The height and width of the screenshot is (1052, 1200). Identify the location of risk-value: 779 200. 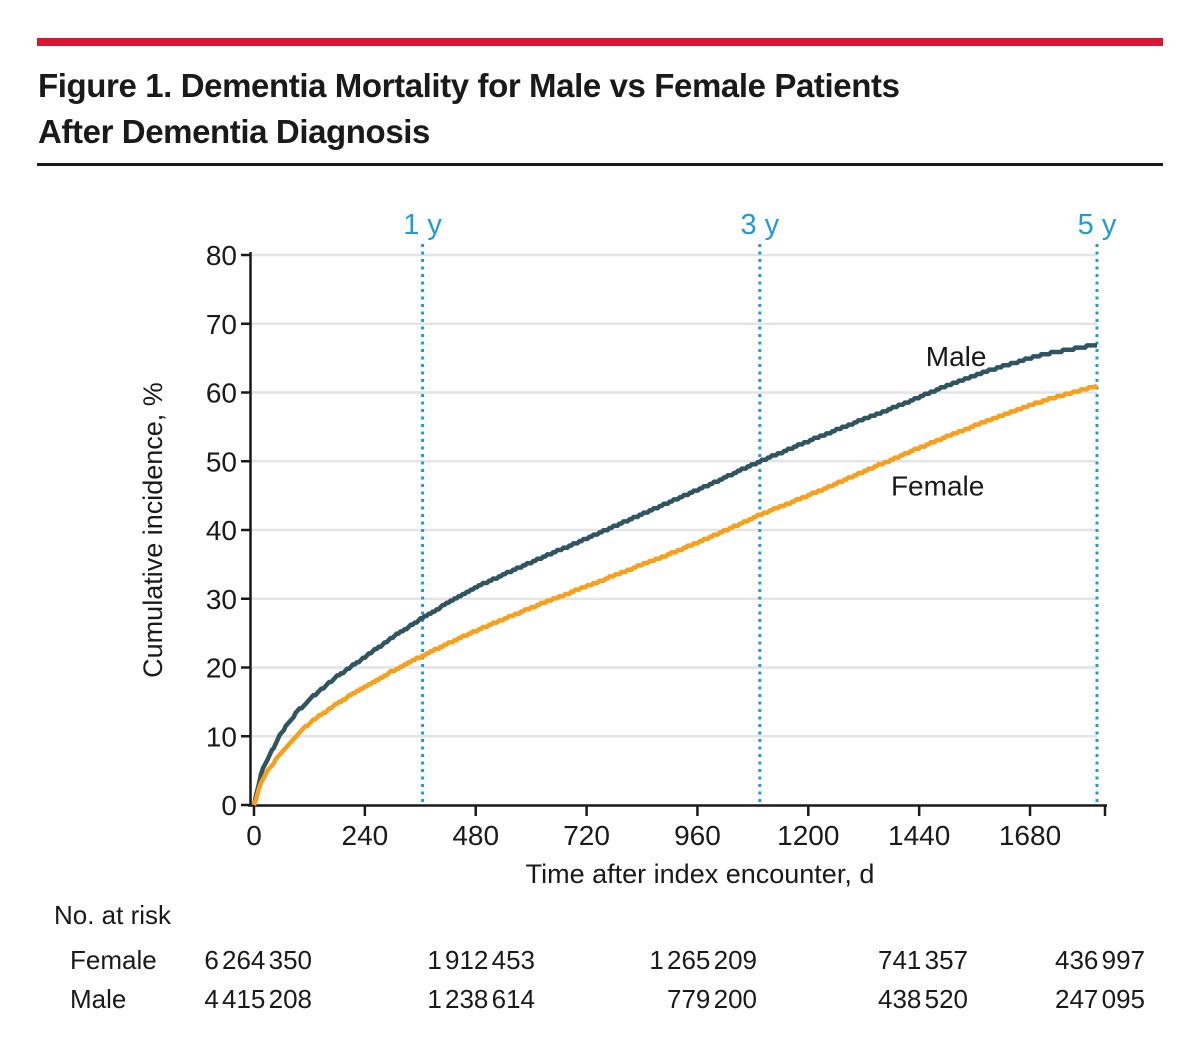
(712, 999).